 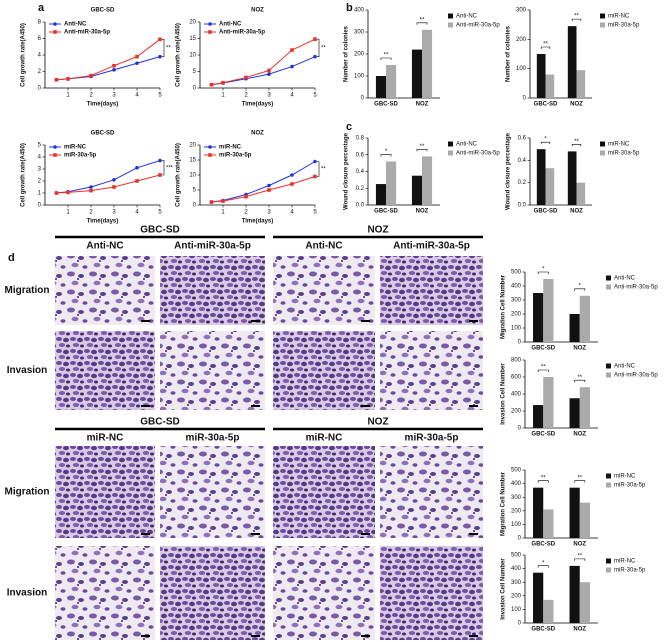 I want to click on column-label: Anti-miR-30a-5p, so click(x=431, y=246).